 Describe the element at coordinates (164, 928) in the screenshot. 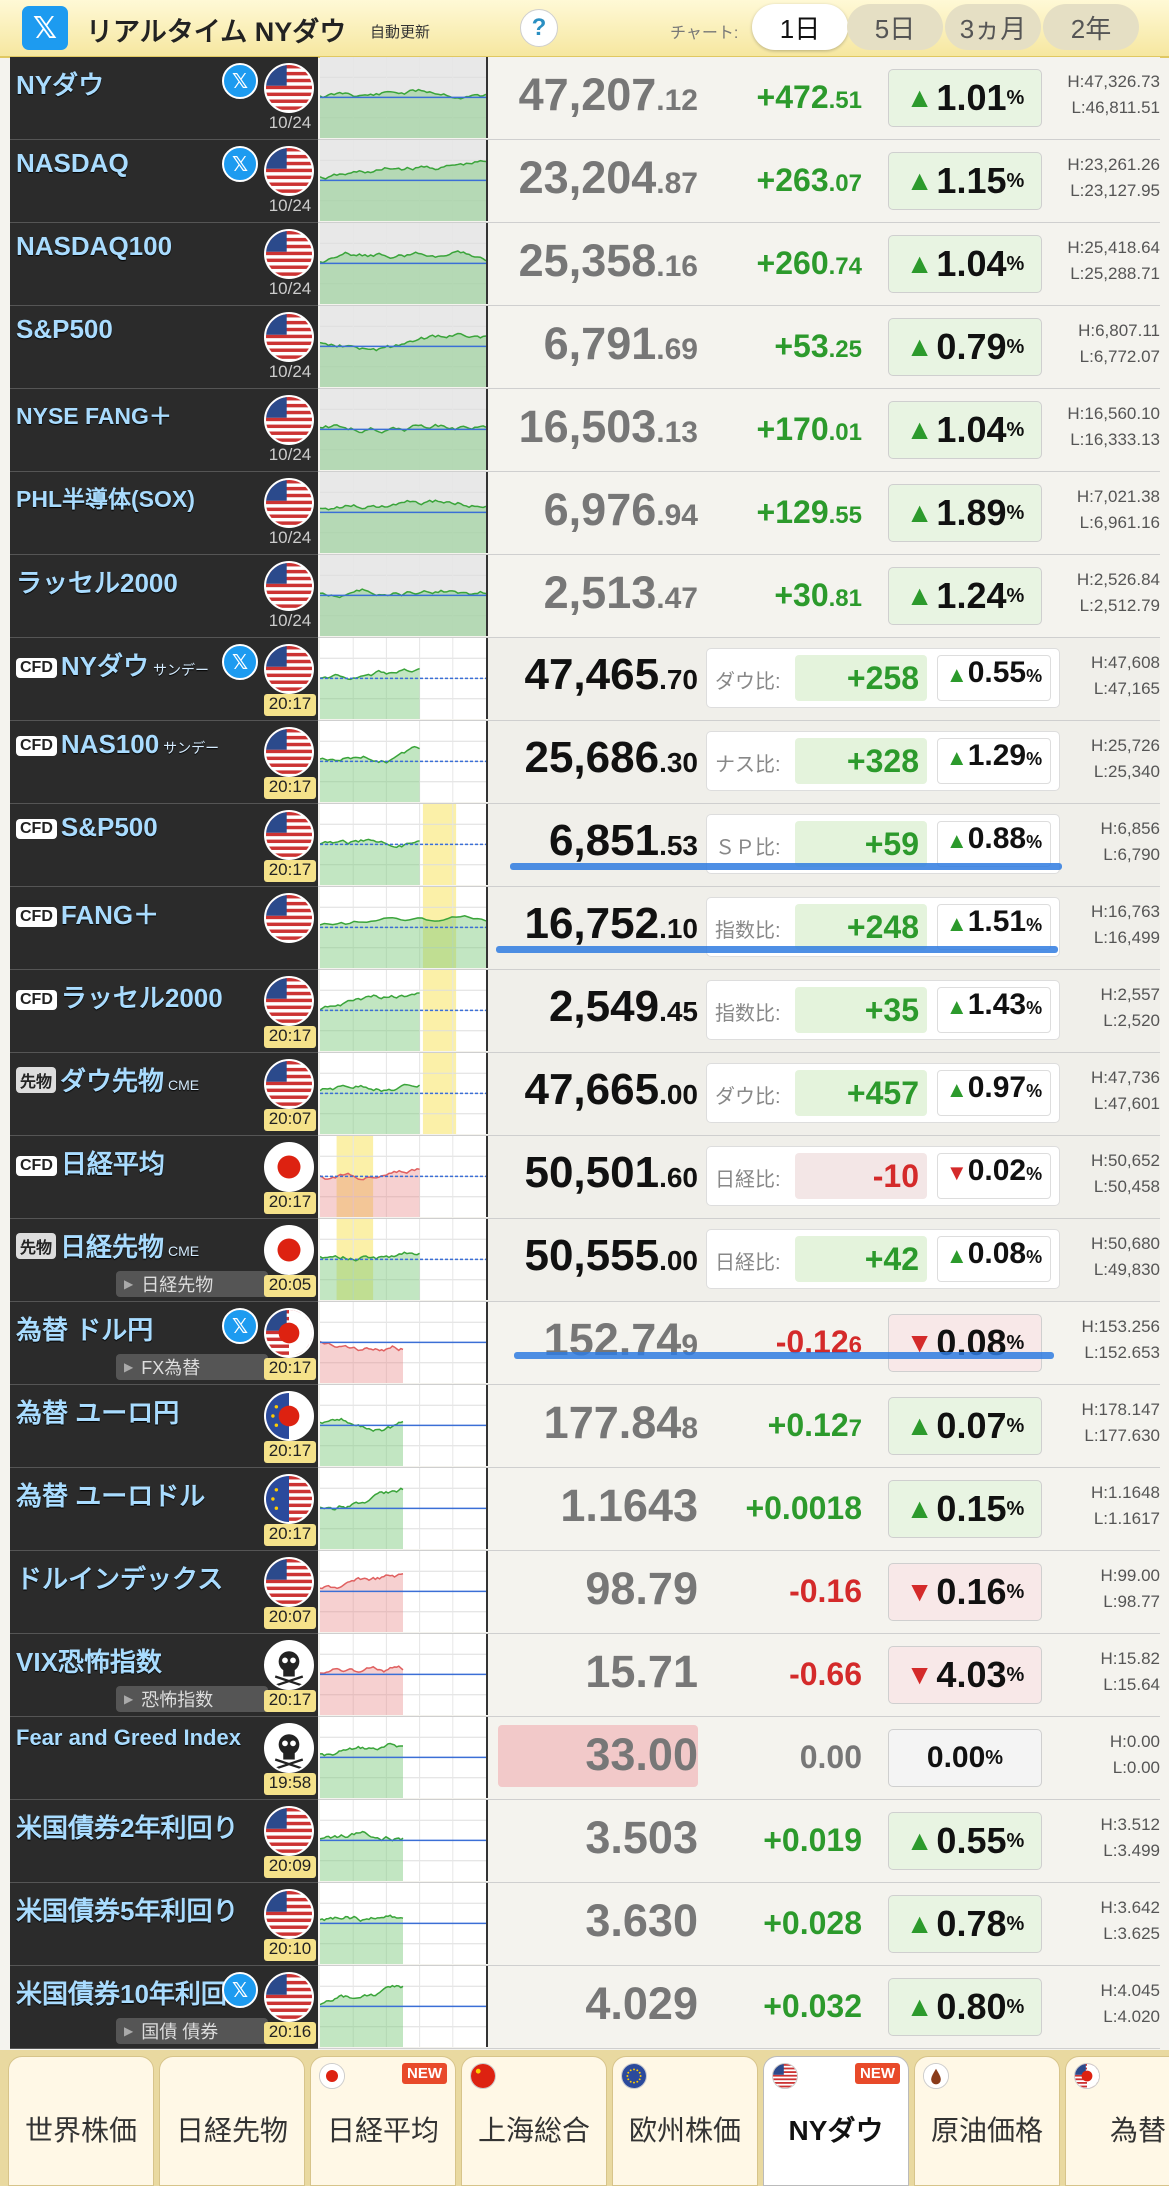

I see `quote-label-panel: CFD FANG＋` at that location.